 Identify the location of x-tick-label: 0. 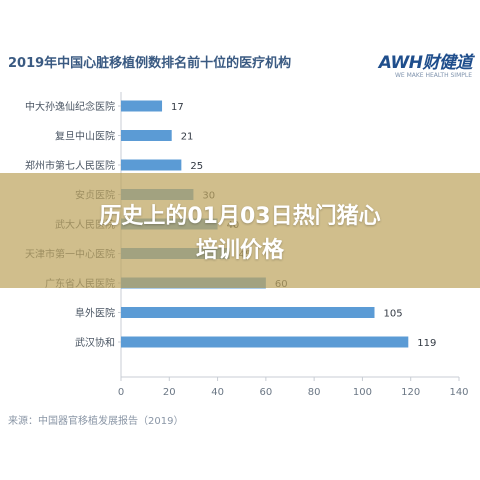
(121, 392).